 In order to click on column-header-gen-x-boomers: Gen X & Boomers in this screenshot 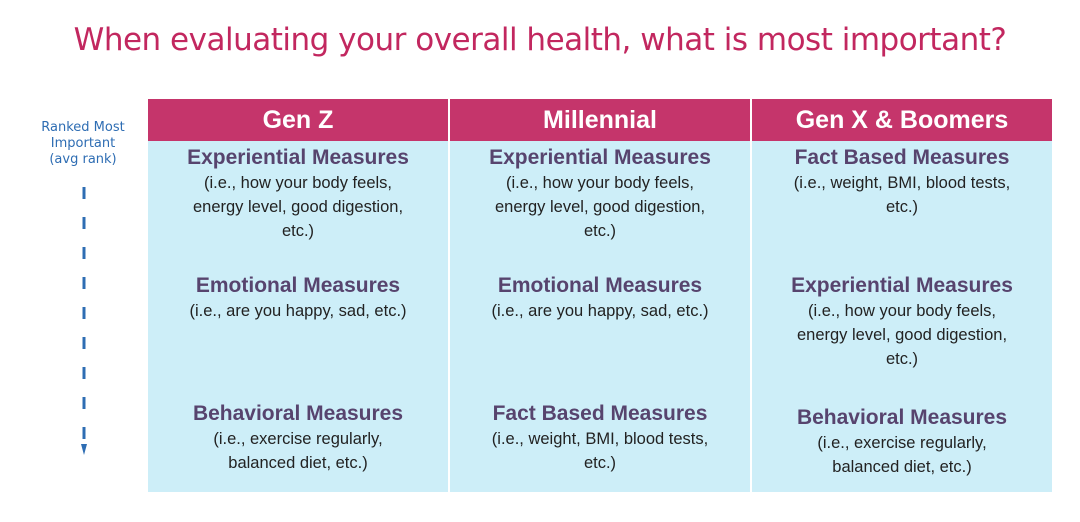, I will do `click(901, 120)`.